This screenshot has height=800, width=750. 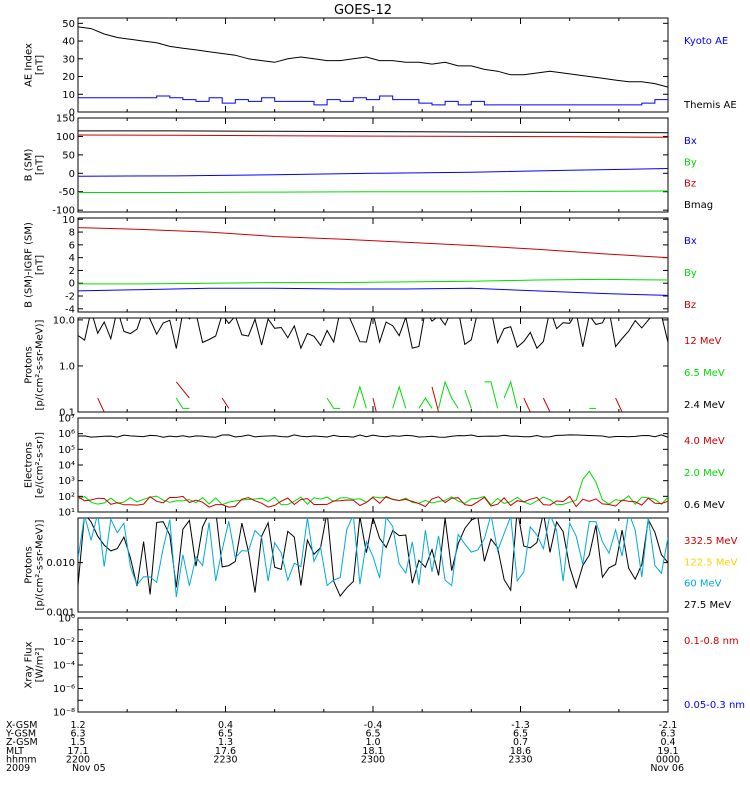 I want to click on series-line-0-6-mev, so click(x=373, y=436).